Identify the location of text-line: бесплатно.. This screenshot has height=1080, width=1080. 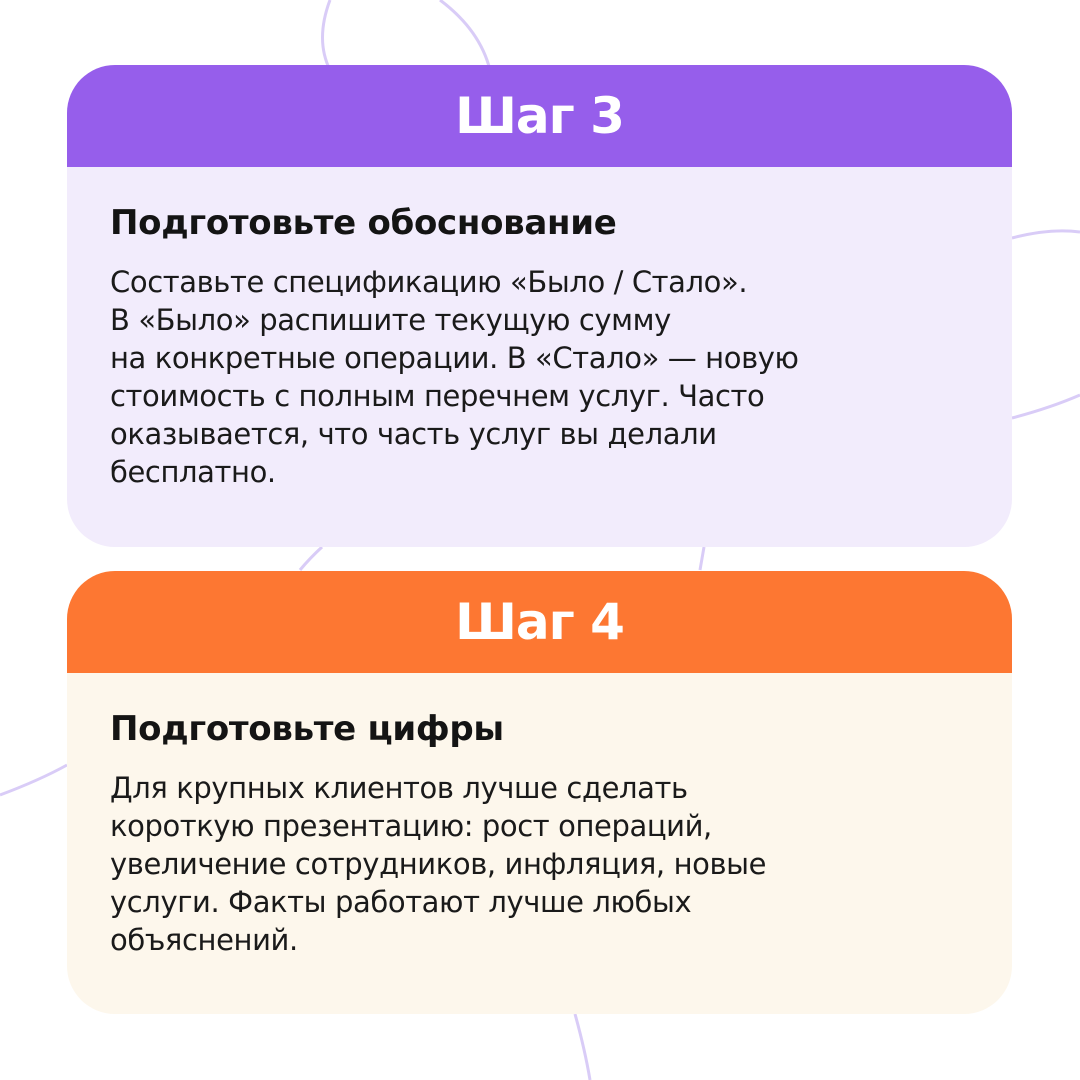
(193, 472).